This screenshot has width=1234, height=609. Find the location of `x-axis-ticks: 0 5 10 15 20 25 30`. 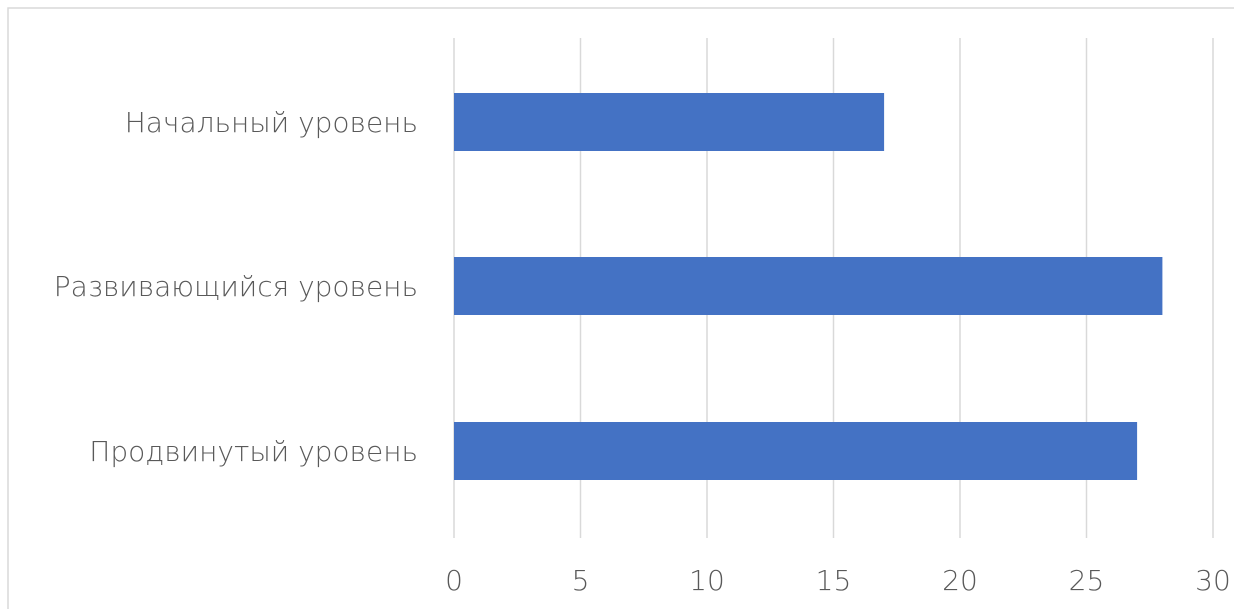

x-axis-ticks: 0 5 10 15 20 25 30 is located at coordinates (838, 580).